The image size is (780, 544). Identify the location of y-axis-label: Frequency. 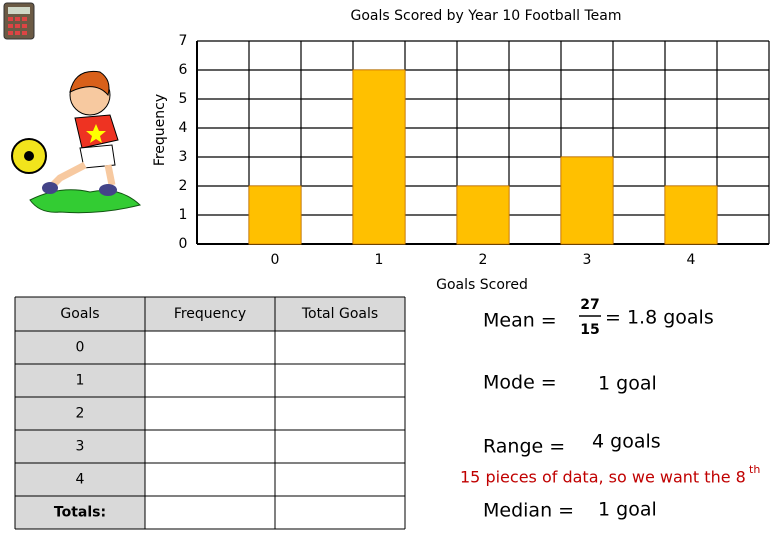
(160, 130).